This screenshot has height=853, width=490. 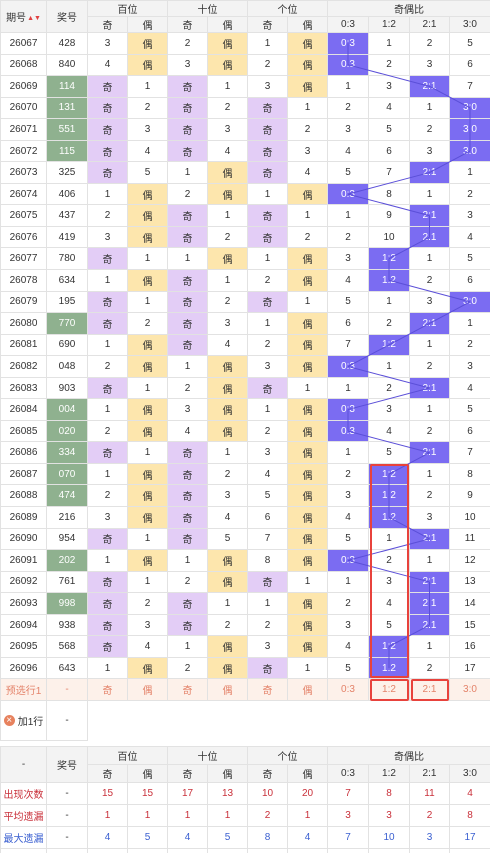 I want to click on stats-value: 3, so click(x=429, y=850).